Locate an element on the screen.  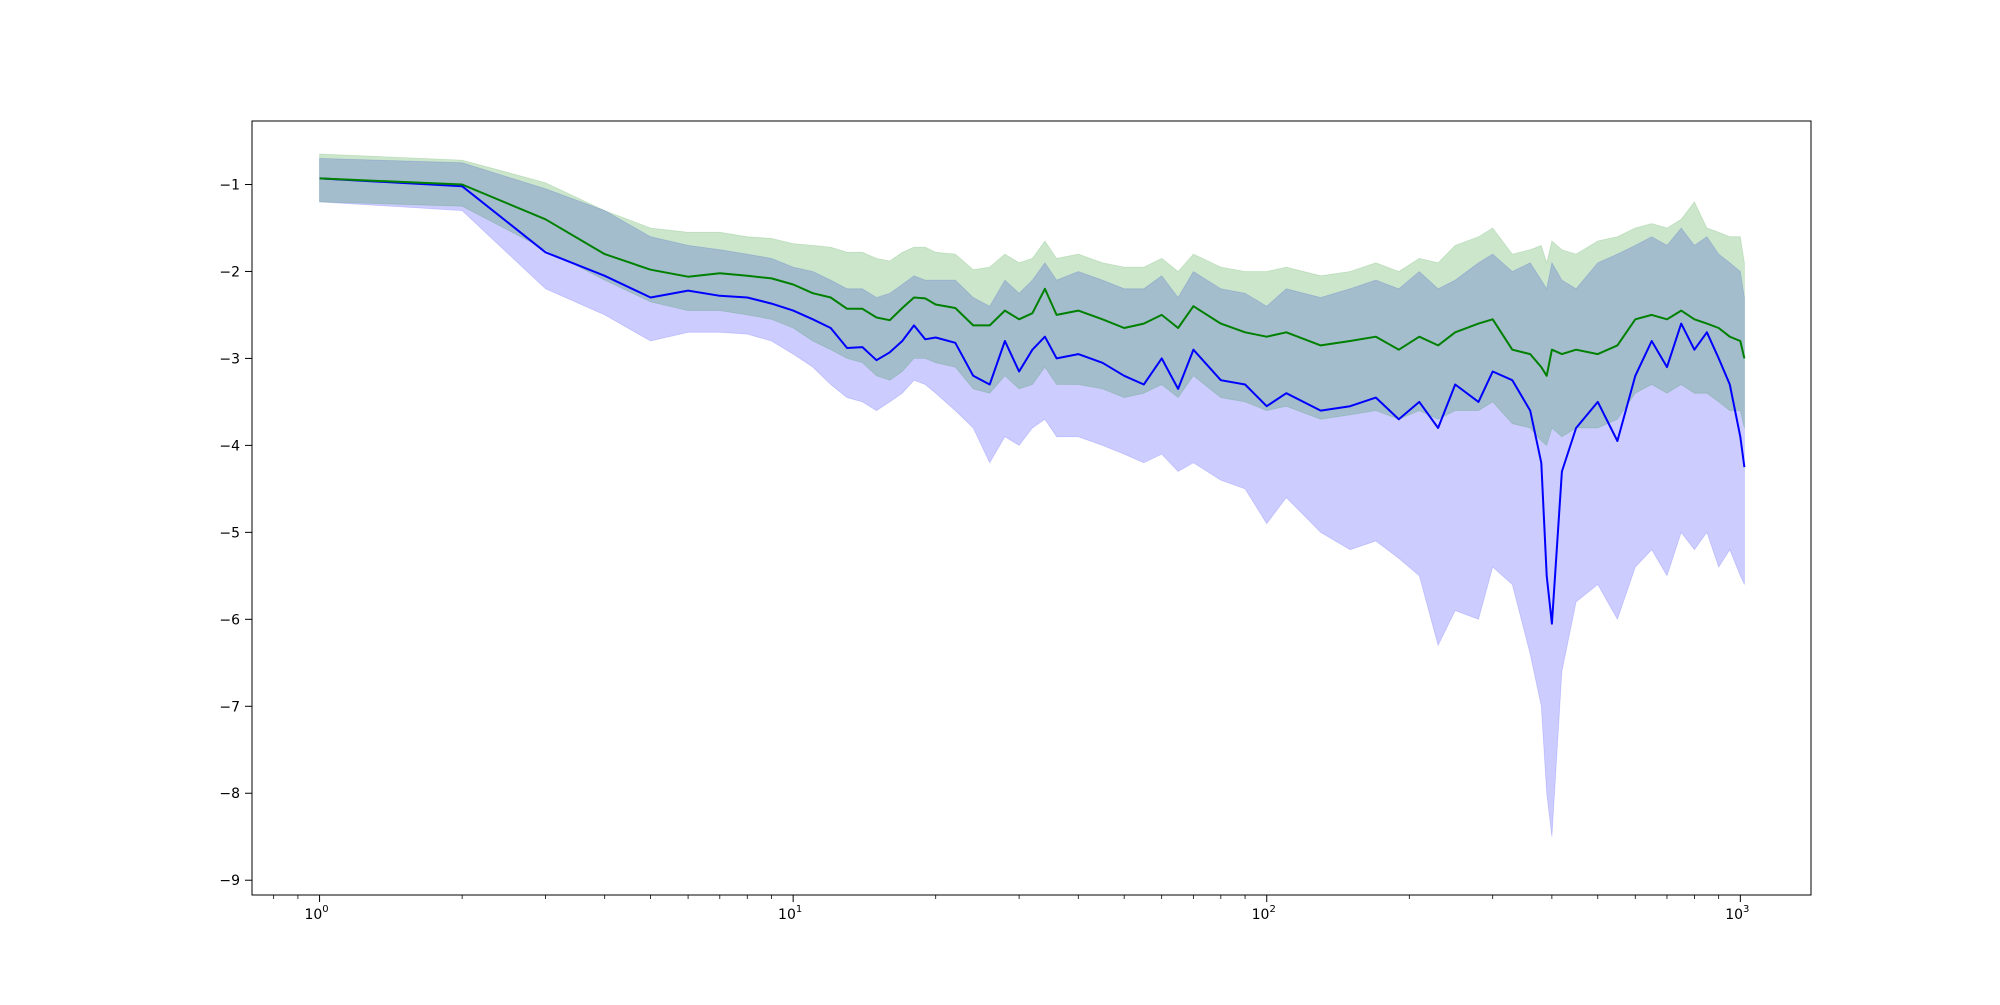
y-axis: −1 −2 −3 −4 −5 −6 −7 −8 −9 is located at coordinates (235, 533).